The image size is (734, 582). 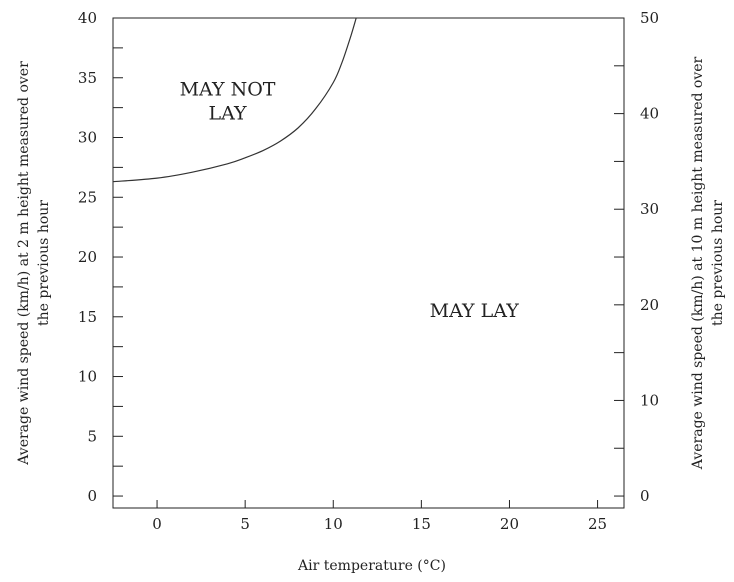 What do you see at coordinates (87, 138) in the screenshot?
I see `y-tick-label: 30` at bounding box center [87, 138].